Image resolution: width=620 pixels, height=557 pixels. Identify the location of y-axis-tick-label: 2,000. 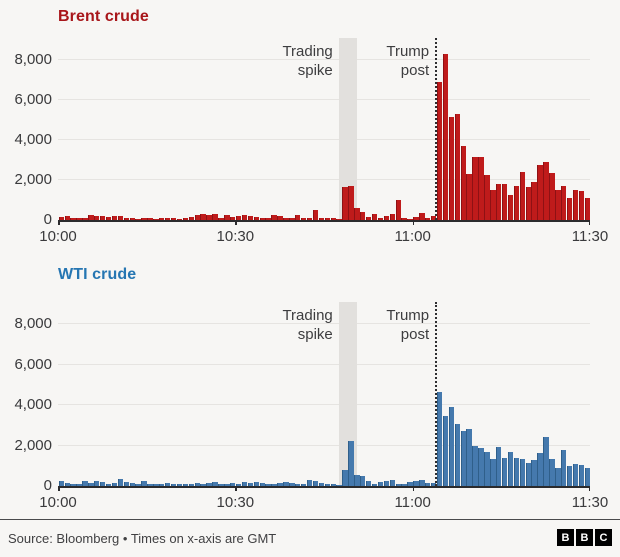
(33, 445).